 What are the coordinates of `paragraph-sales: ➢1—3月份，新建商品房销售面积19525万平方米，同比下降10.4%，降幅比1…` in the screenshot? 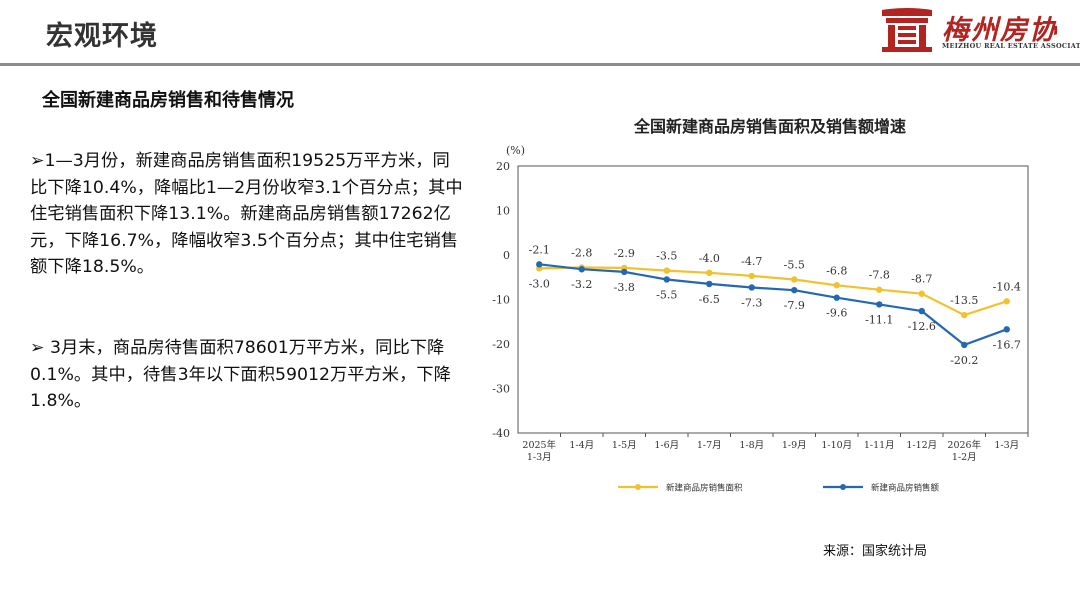 It's located at (246, 214).